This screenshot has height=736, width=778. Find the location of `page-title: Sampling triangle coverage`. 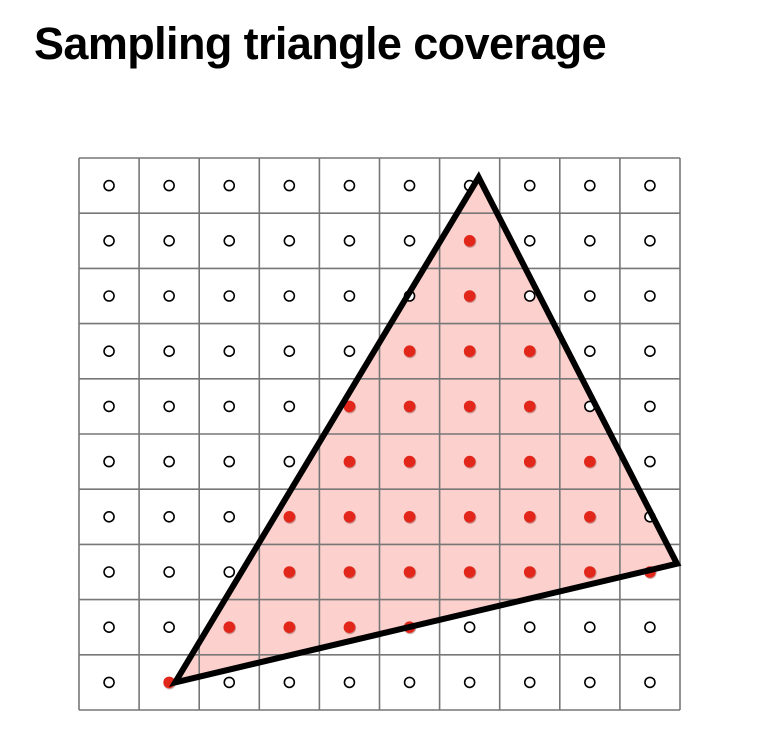

page-title: Sampling triangle coverage is located at coordinates (320, 43).